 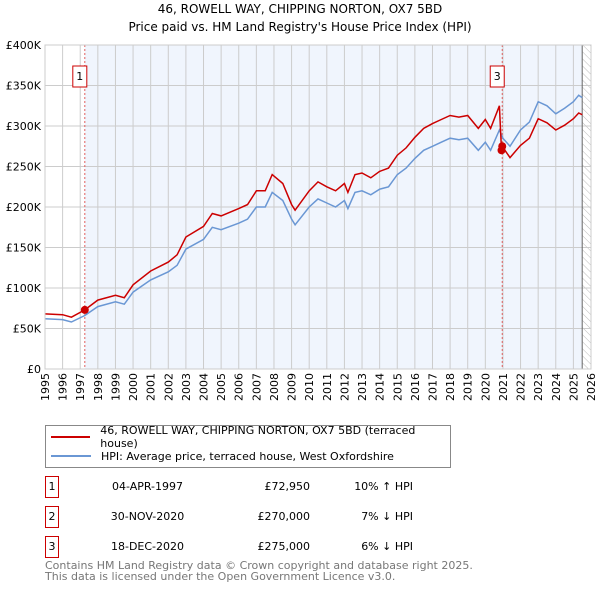 What do you see at coordinates (284, 516) in the screenshot?
I see `transaction-price: £270,000` at bounding box center [284, 516].